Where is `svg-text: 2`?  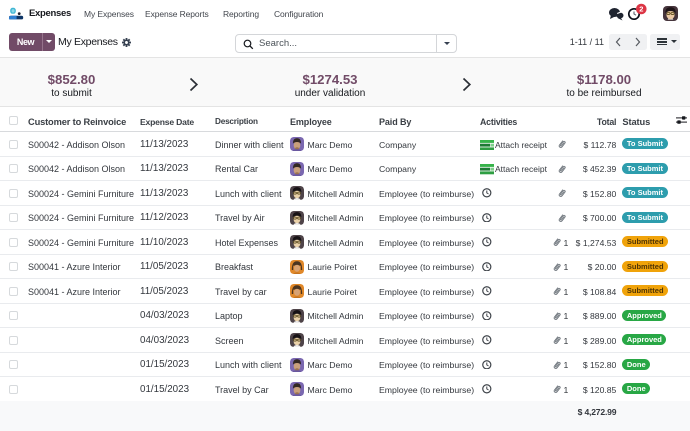
svg-text: 2 is located at coordinates (641, 9).